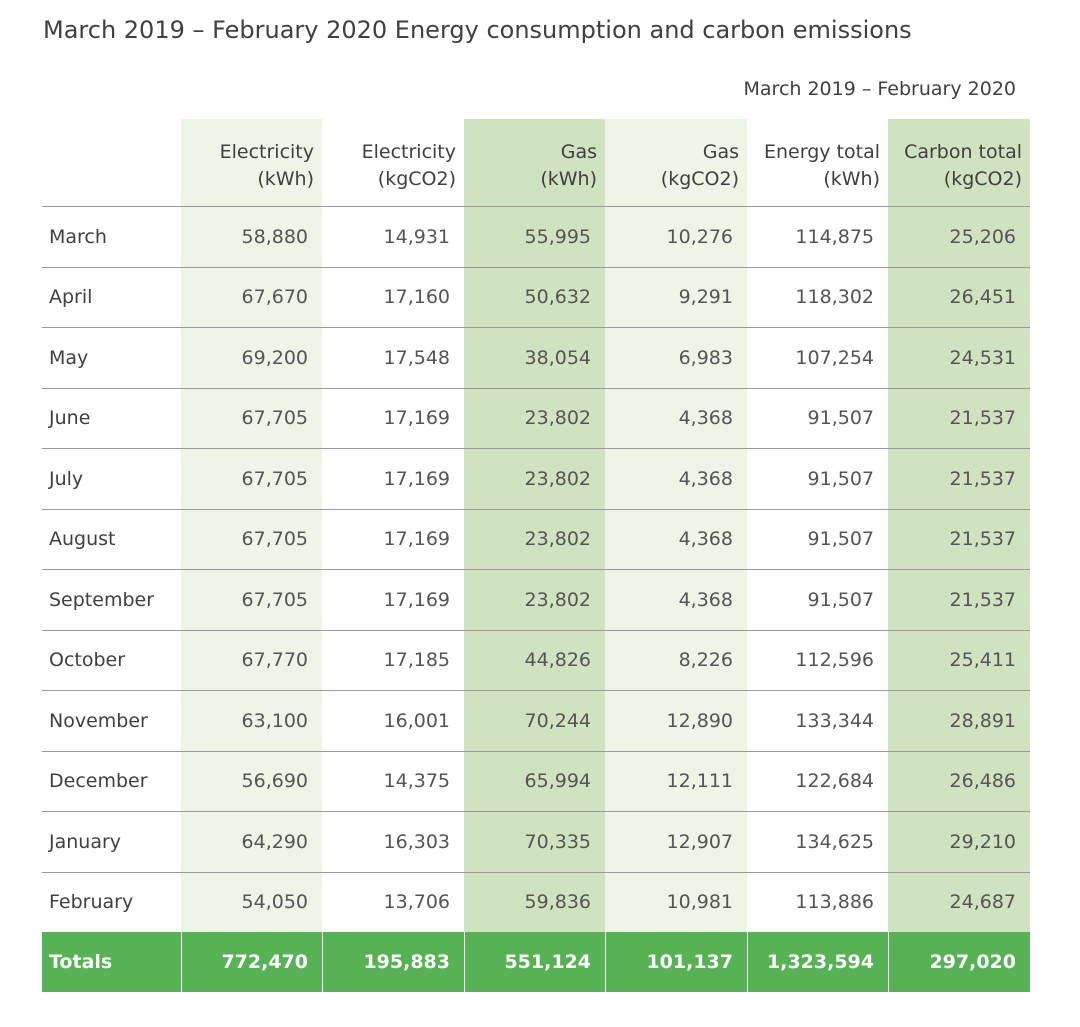  I want to click on table-cell: 25,411, so click(959, 659).